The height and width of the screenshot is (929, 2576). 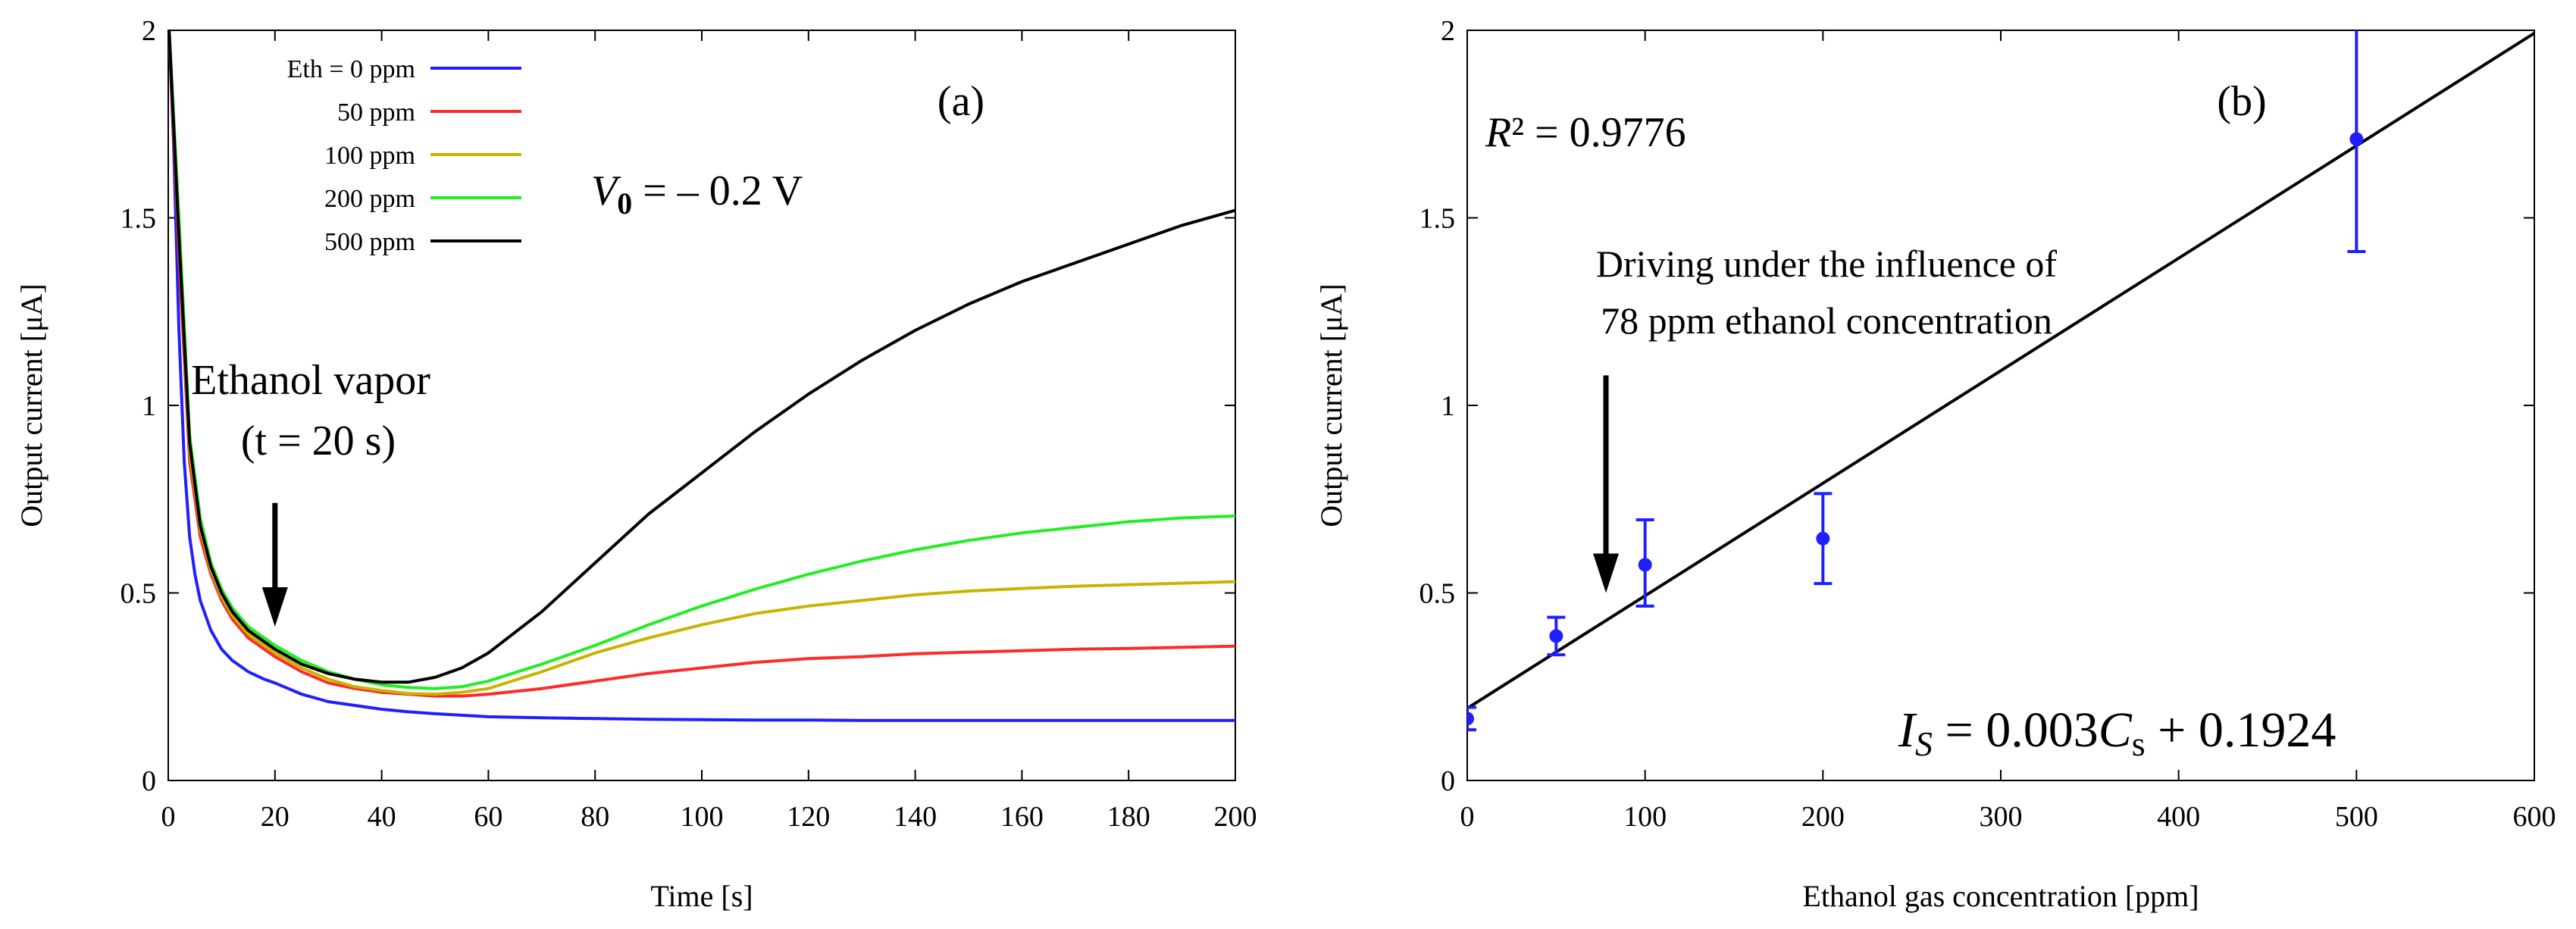 What do you see at coordinates (1599, 132) in the screenshot?
I see `r2-rest: ² = 0.9776` at bounding box center [1599, 132].